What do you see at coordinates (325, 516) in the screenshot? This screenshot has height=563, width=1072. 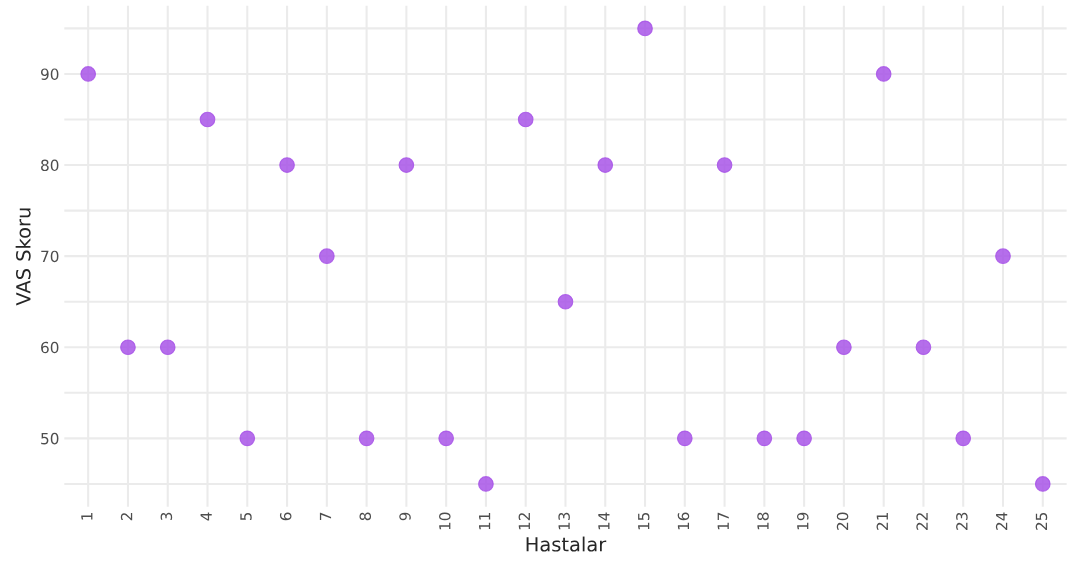 I see `x-tick-label: 7` at bounding box center [325, 516].